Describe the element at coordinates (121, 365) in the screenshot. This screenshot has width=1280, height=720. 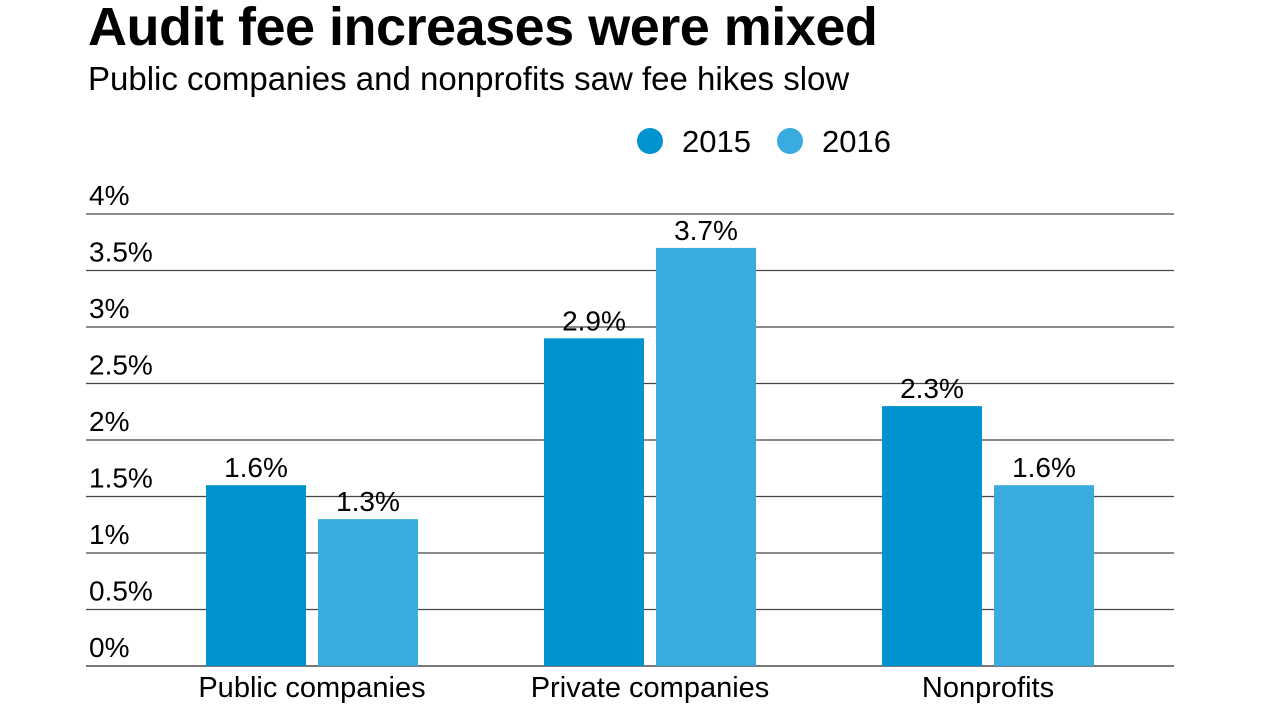
I see `y-tick-label: 2.5%` at that location.